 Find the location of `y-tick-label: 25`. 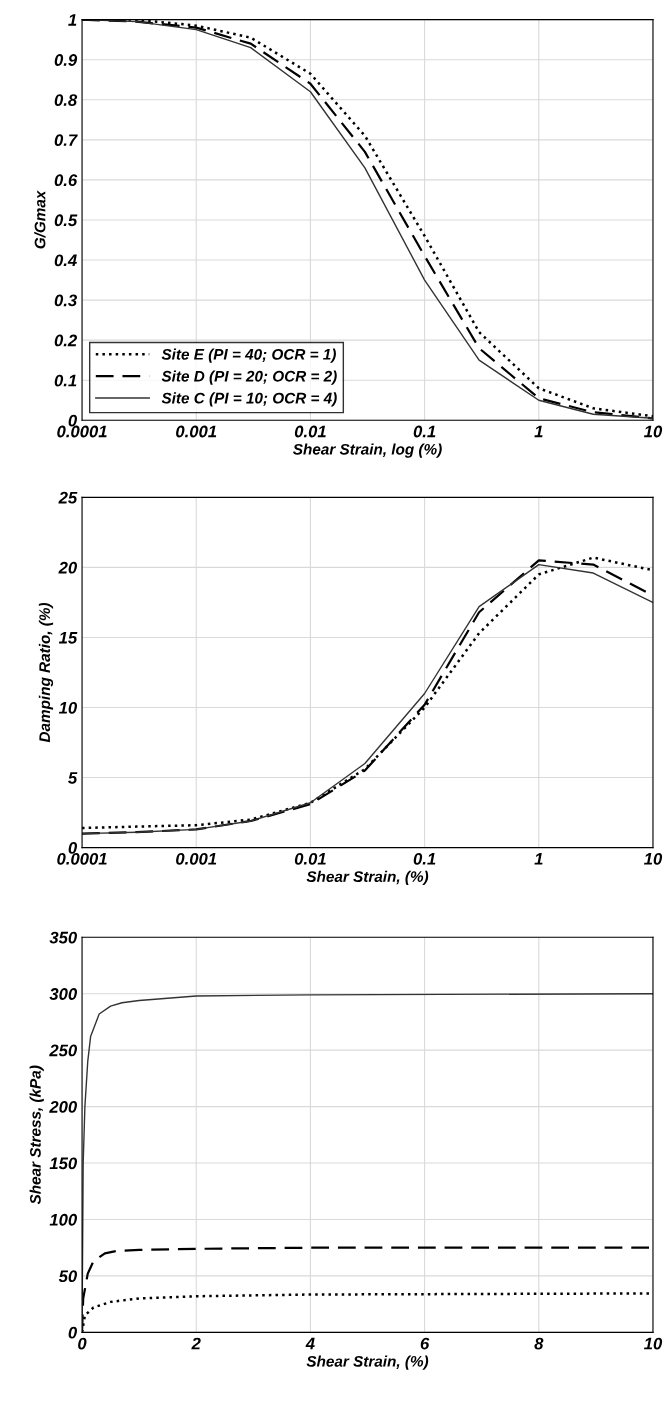

y-tick-label: 25 is located at coordinates (68, 497).